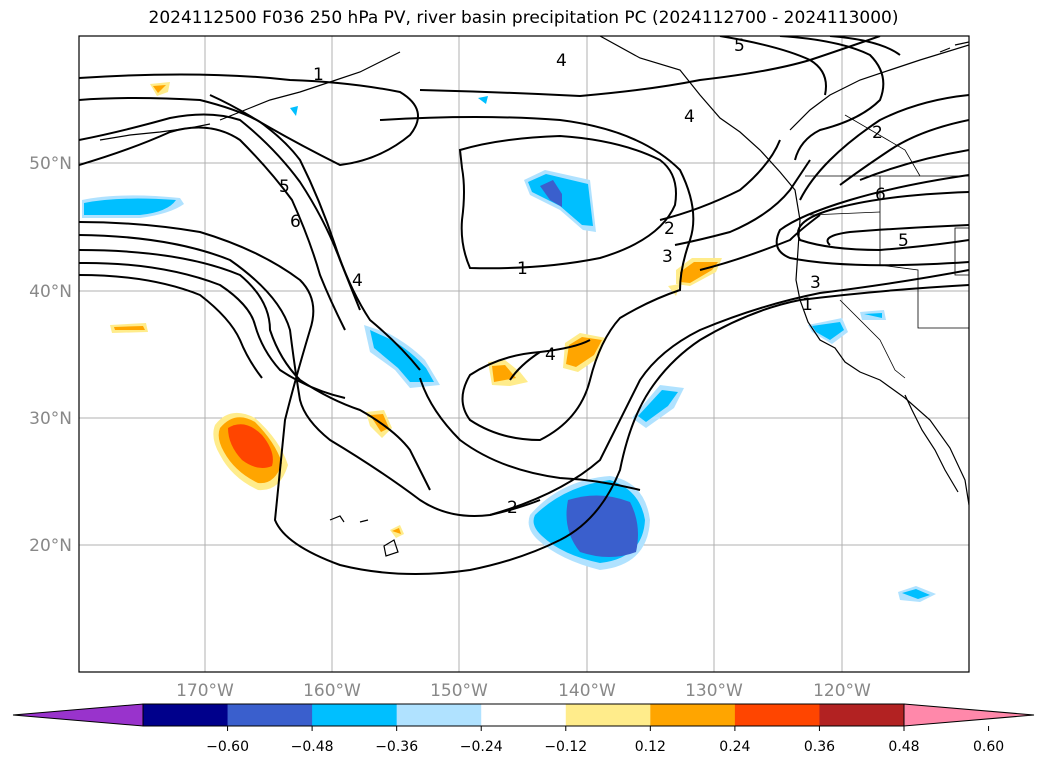  Describe the element at coordinates (734, 747) in the screenshot. I see `colorbar-tick-label: 0.24` at that location.